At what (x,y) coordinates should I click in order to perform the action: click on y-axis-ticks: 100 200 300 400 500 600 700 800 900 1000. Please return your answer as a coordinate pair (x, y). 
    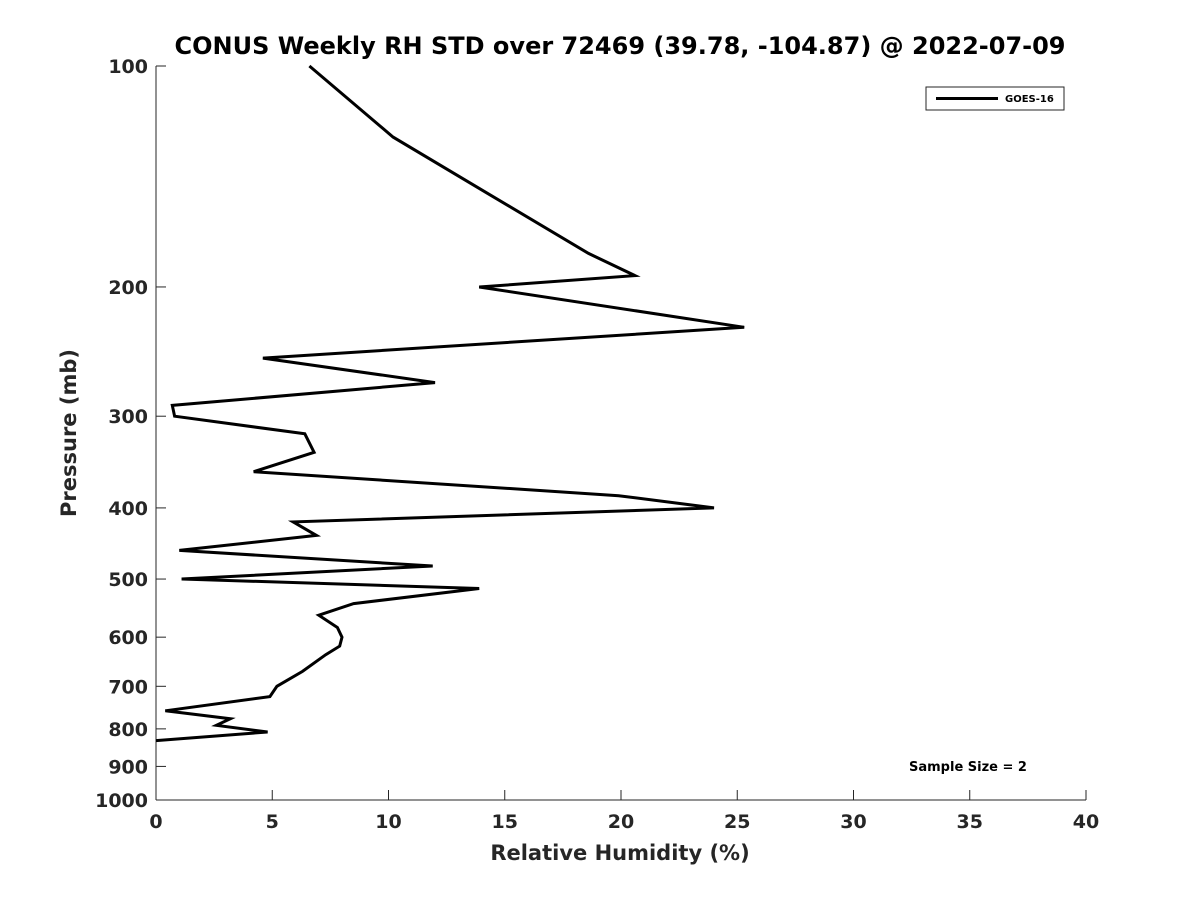
    Looking at the image, I should click on (130, 434).